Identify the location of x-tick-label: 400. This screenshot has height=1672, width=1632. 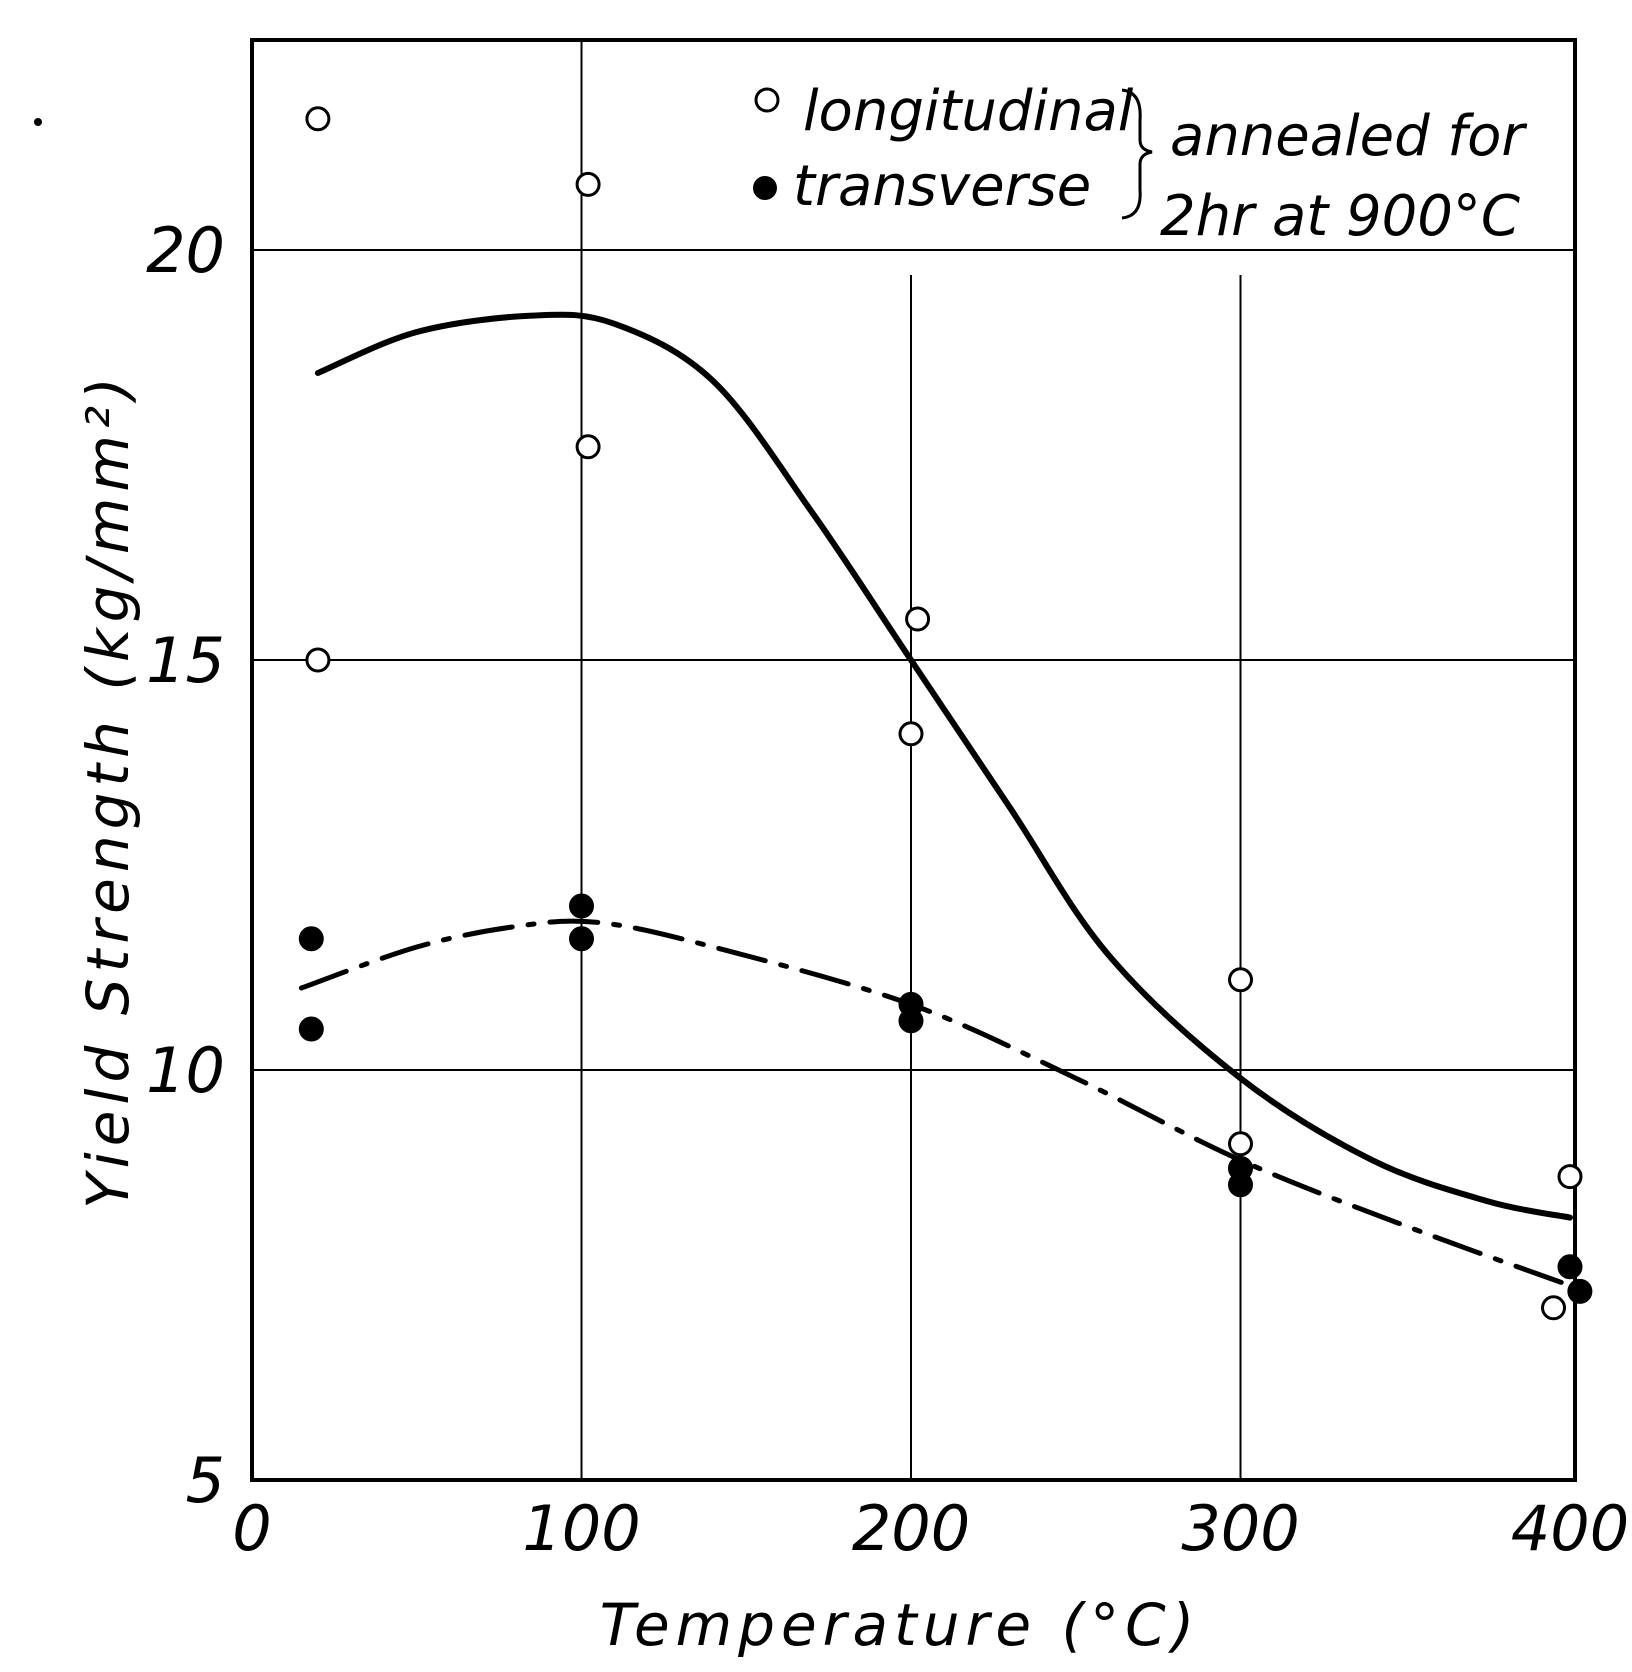
(1570, 1528).